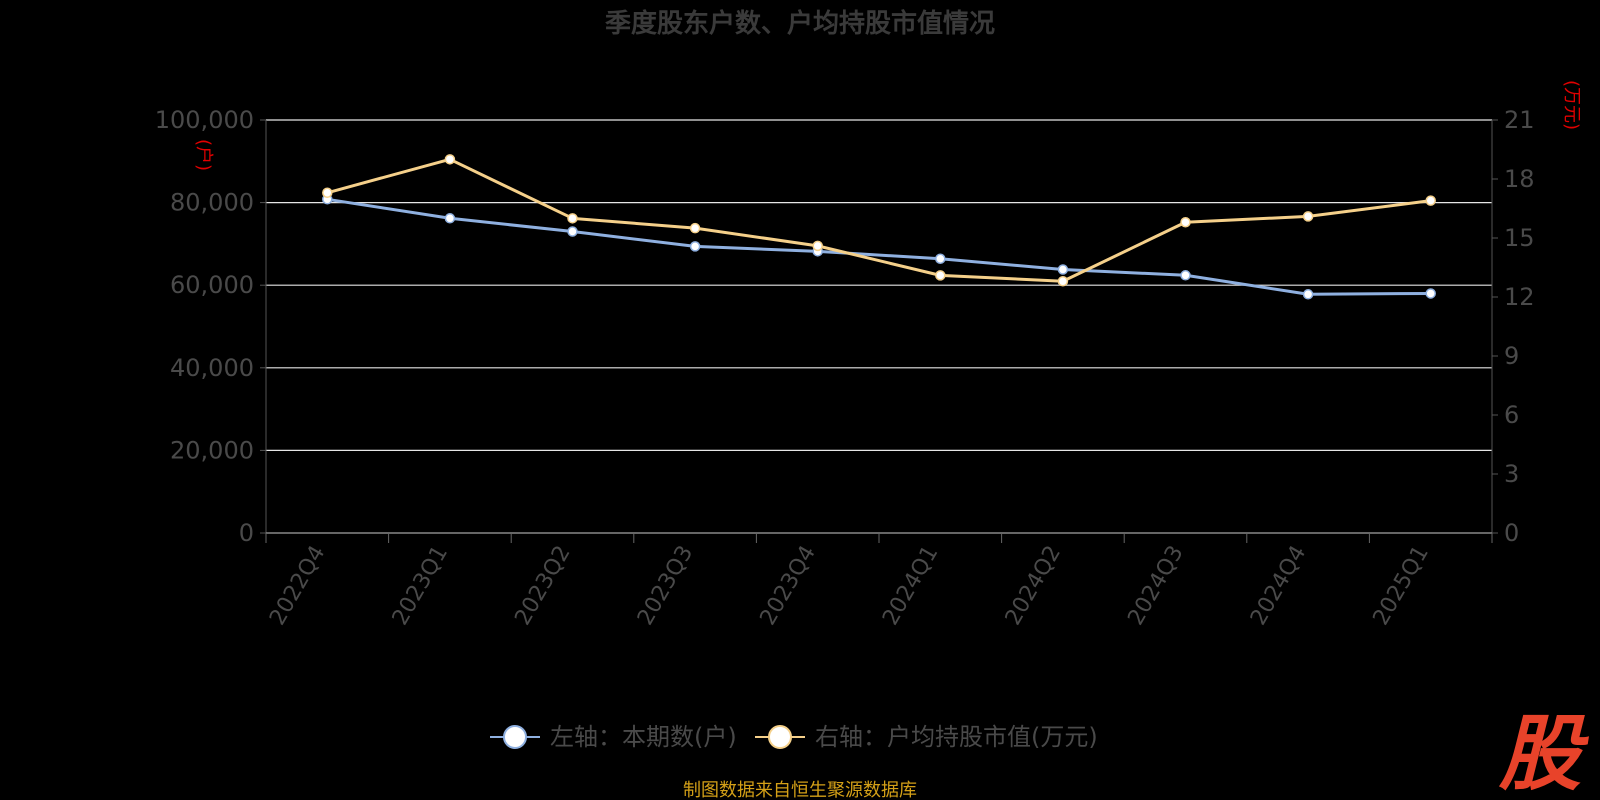  Describe the element at coordinates (643, 737) in the screenshot. I see `legend-left-label: 左轴：本期数(户)` at that location.